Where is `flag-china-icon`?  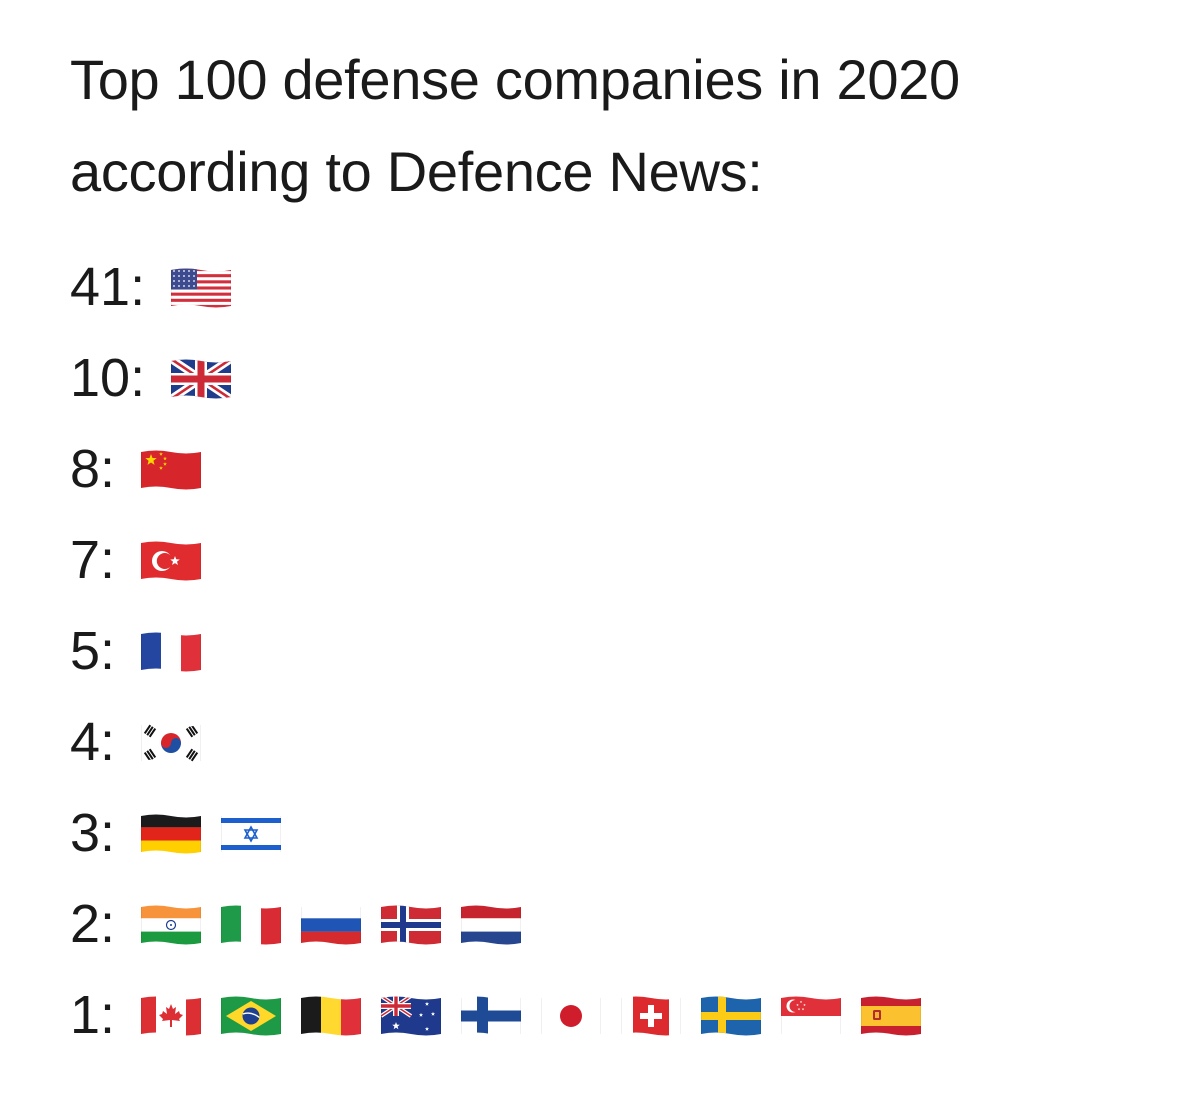
flag-china-icon is located at coordinates (171, 469).